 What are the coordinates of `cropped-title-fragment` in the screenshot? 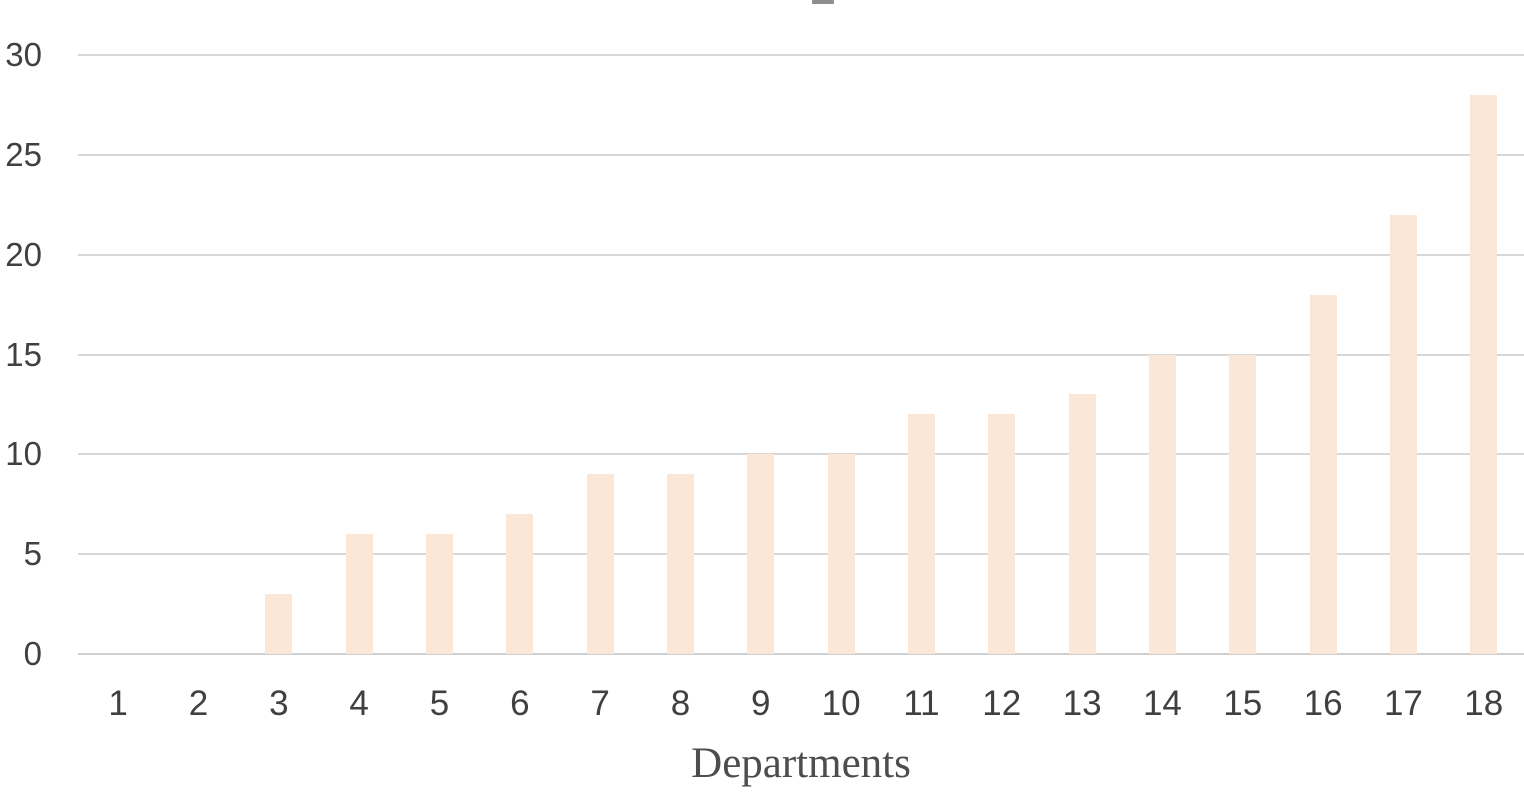 It's located at (823, 2).